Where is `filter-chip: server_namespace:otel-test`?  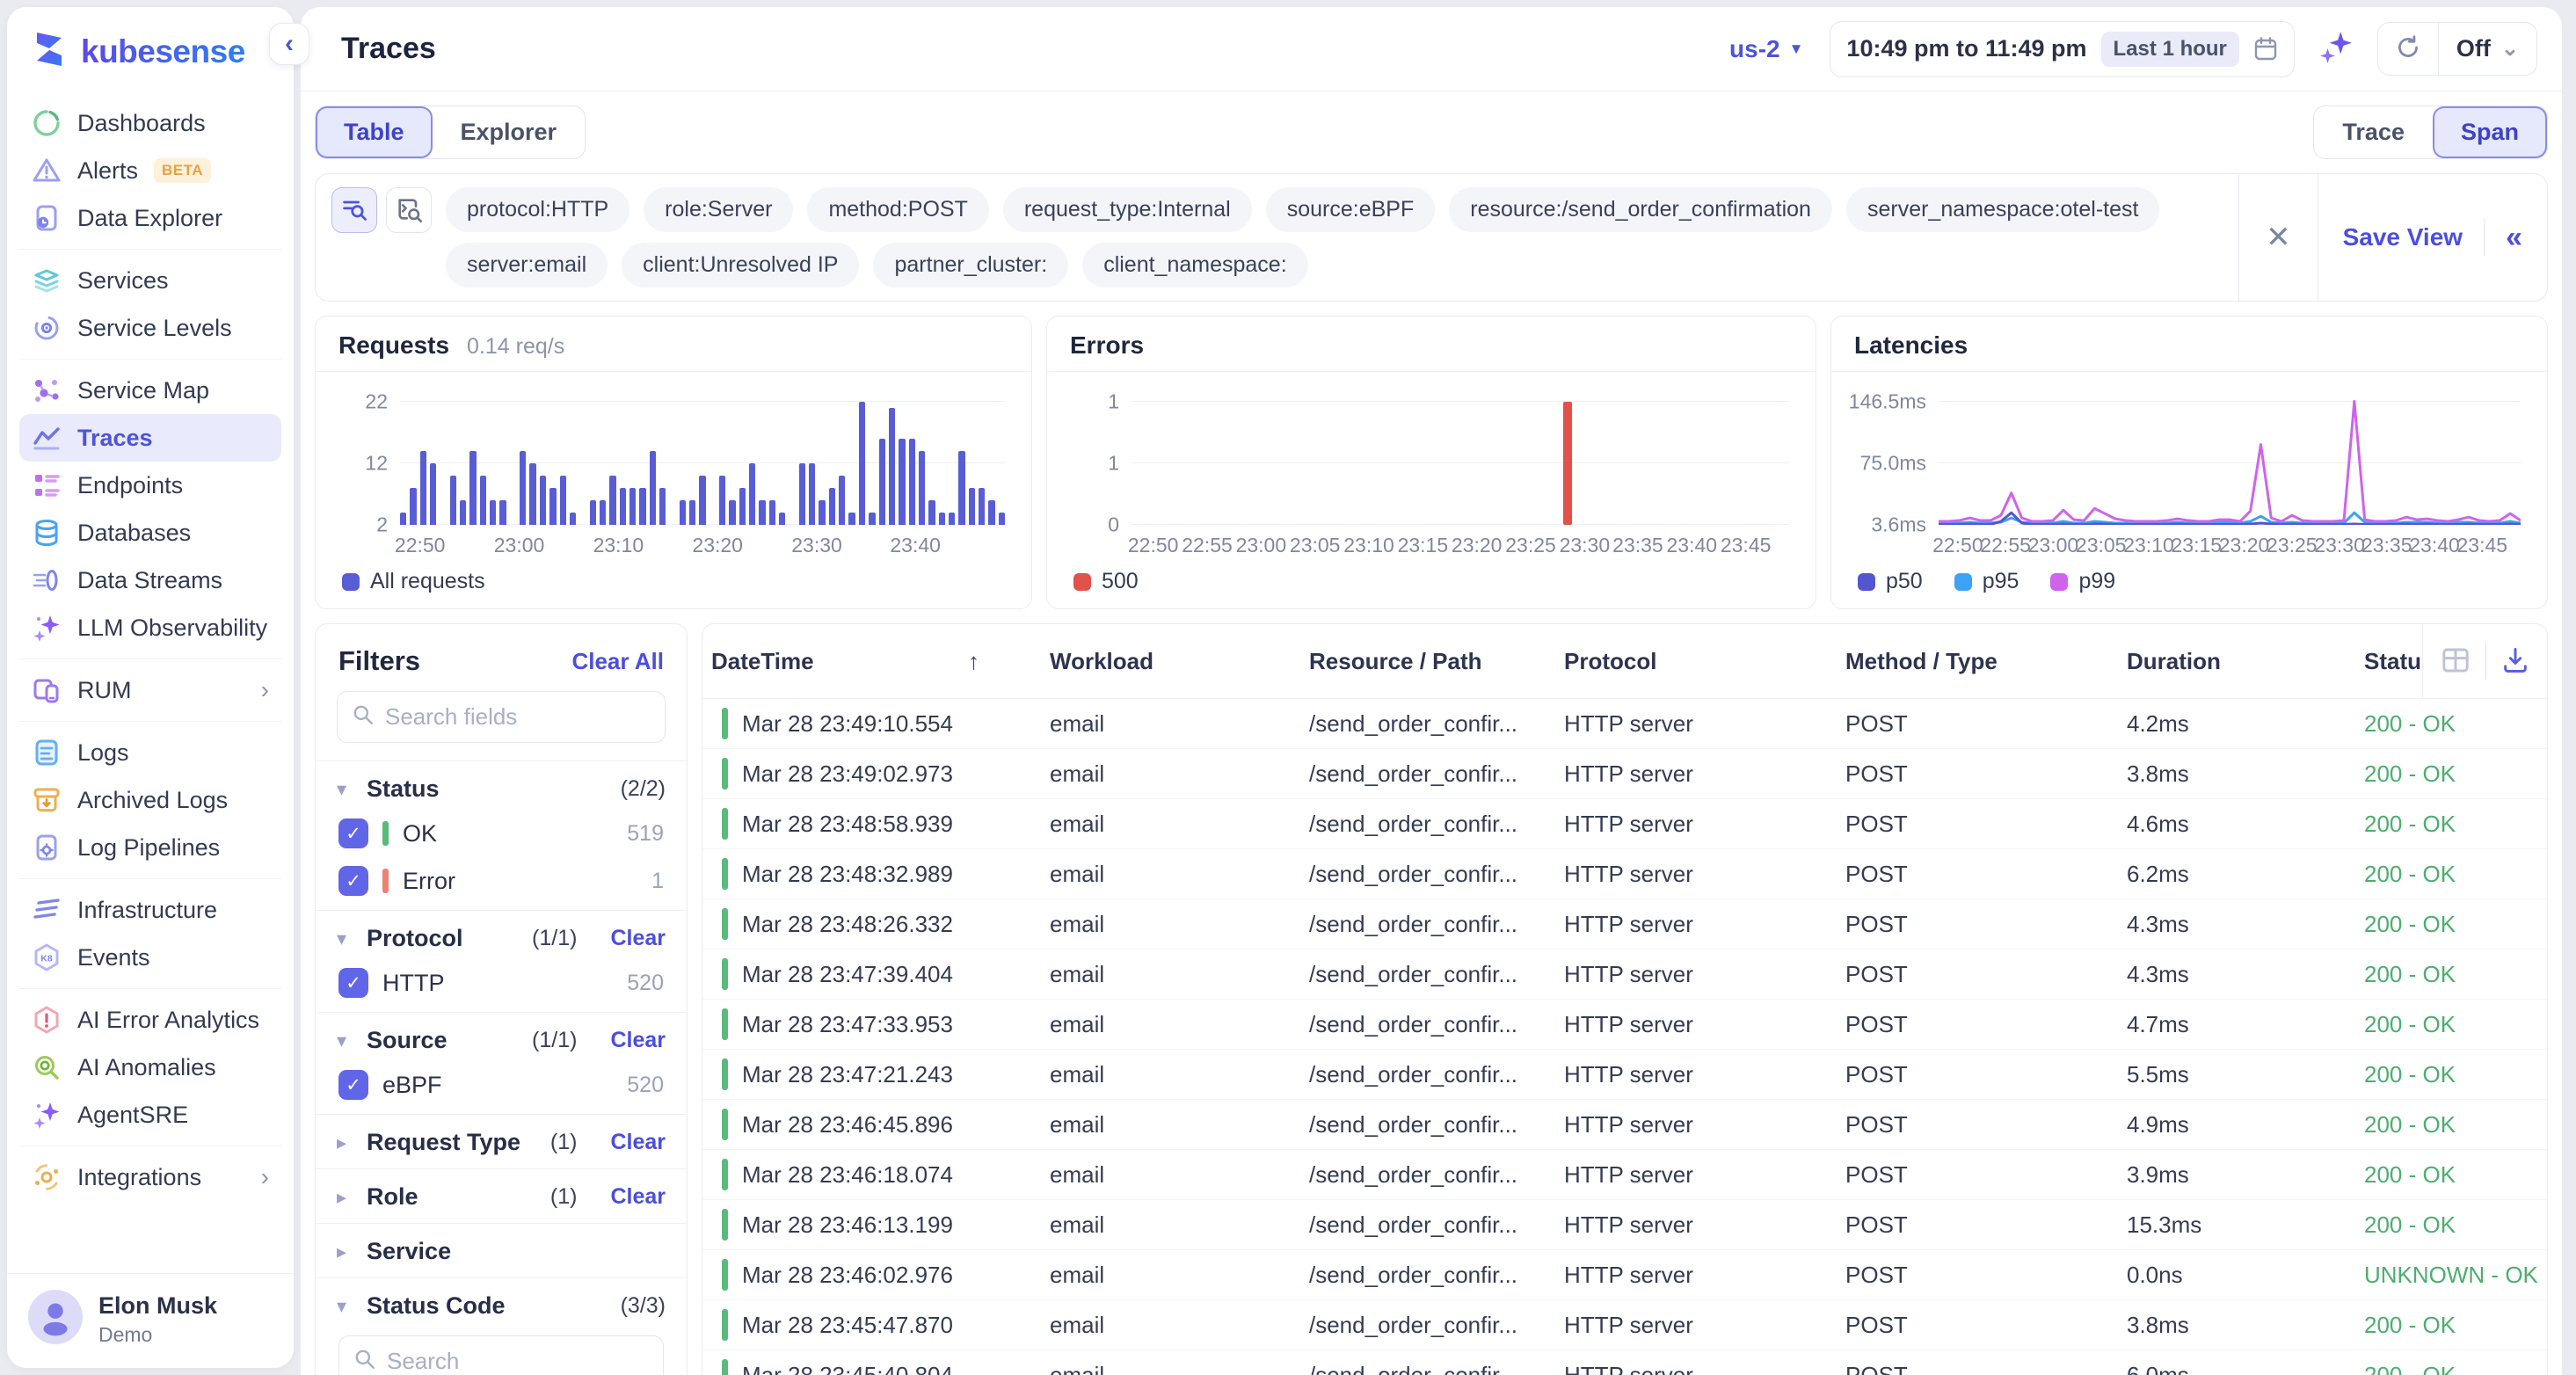 filter-chip: server_namespace:otel-test is located at coordinates (2002, 209).